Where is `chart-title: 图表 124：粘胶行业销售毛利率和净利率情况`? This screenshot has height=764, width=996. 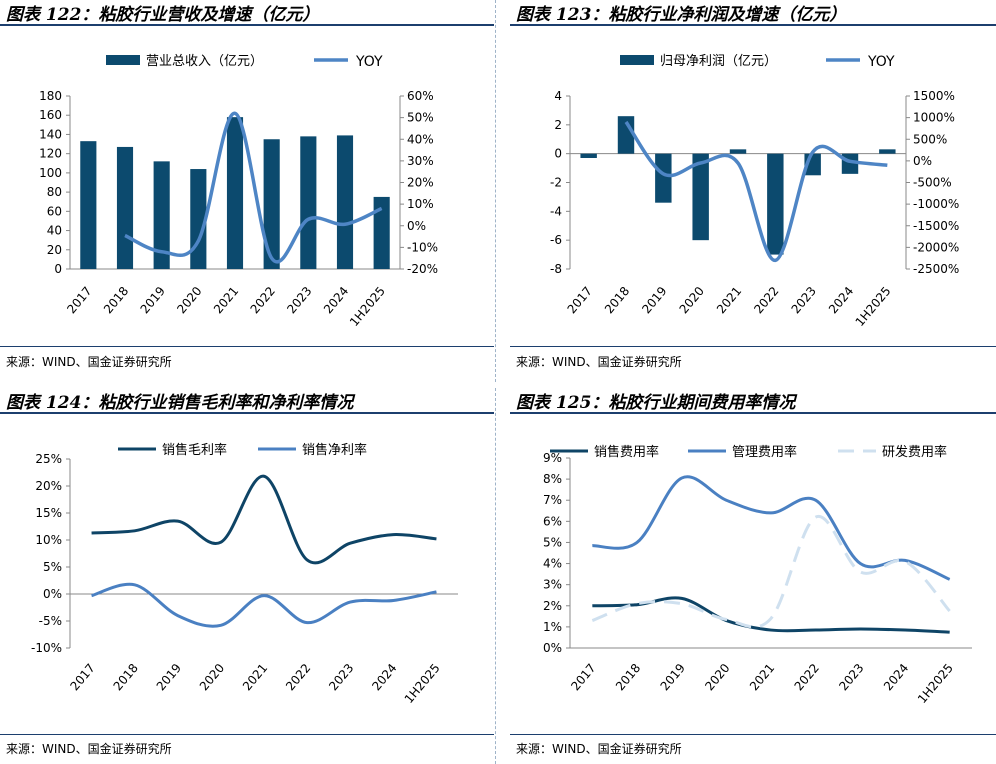
chart-title: 图表 124：粘胶行业销售毛利率和净利率情况 is located at coordinates (180, 403).